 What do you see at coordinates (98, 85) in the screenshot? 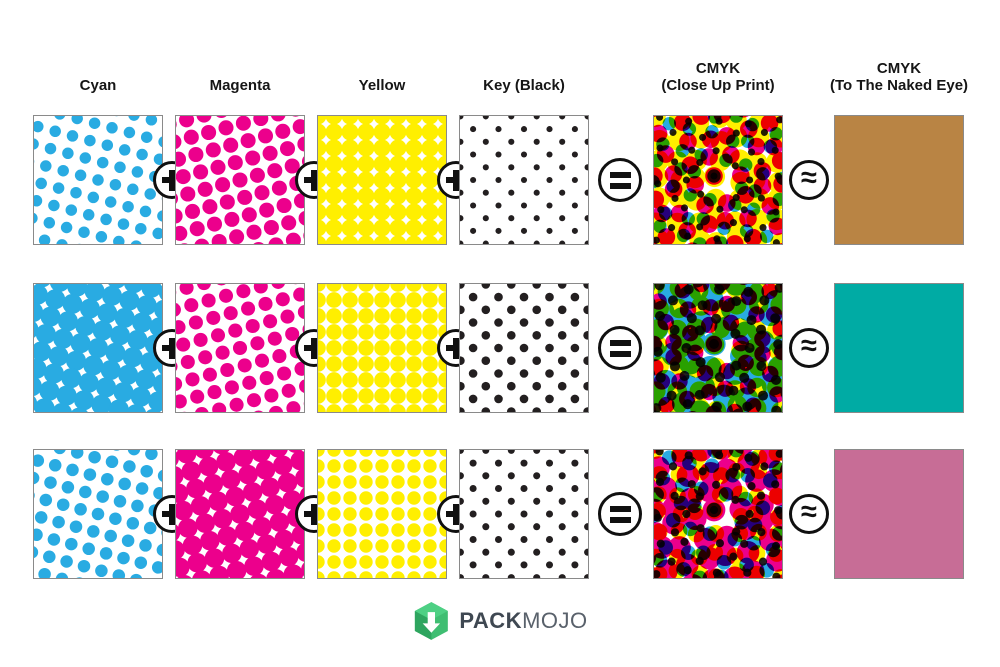
I see `header-cyan-label: Cyan` at bounding box center [98, 85].